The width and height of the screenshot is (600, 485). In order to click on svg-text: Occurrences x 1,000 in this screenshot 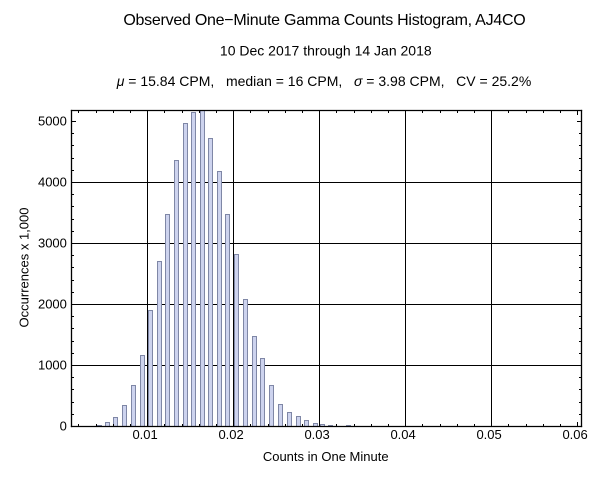, I will do `click(24, 268)`.